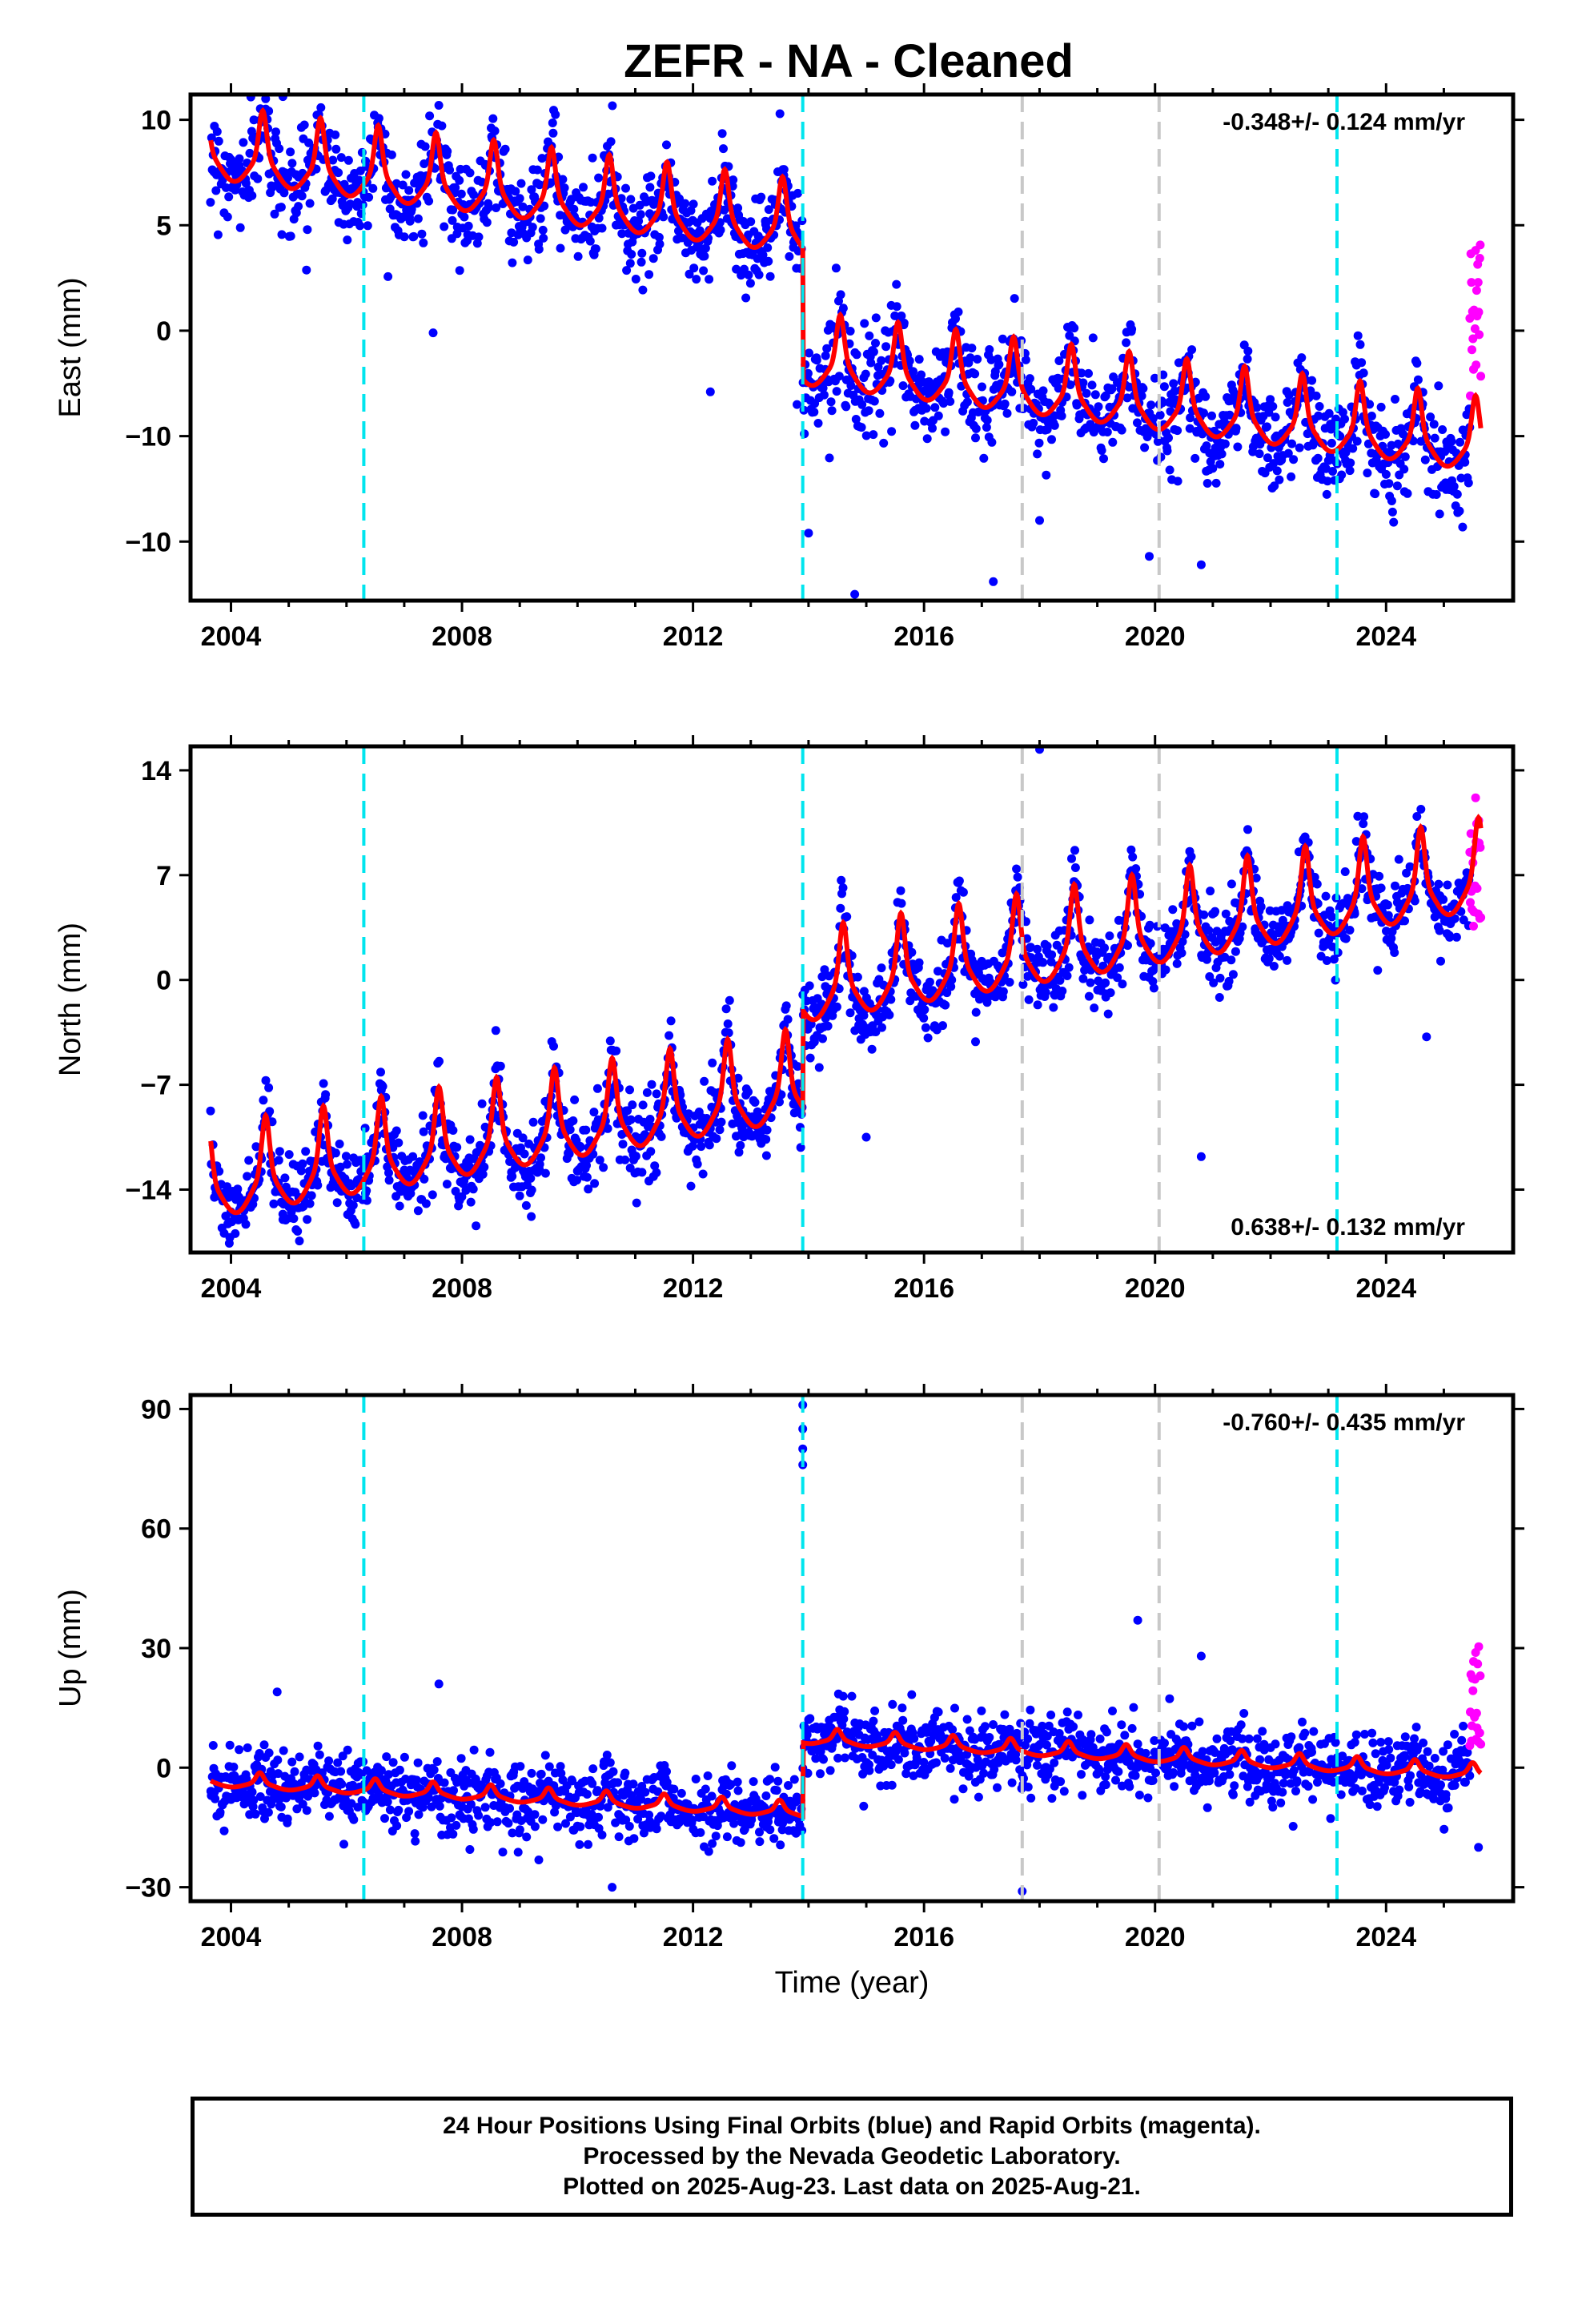 Image resolution: width=1582 pixels, height=2324 pixels. What do you see at coordinates (462, 1288) in the screenshot?
I see `x-tick-label: 2008` at bounding box center [462, 1288].